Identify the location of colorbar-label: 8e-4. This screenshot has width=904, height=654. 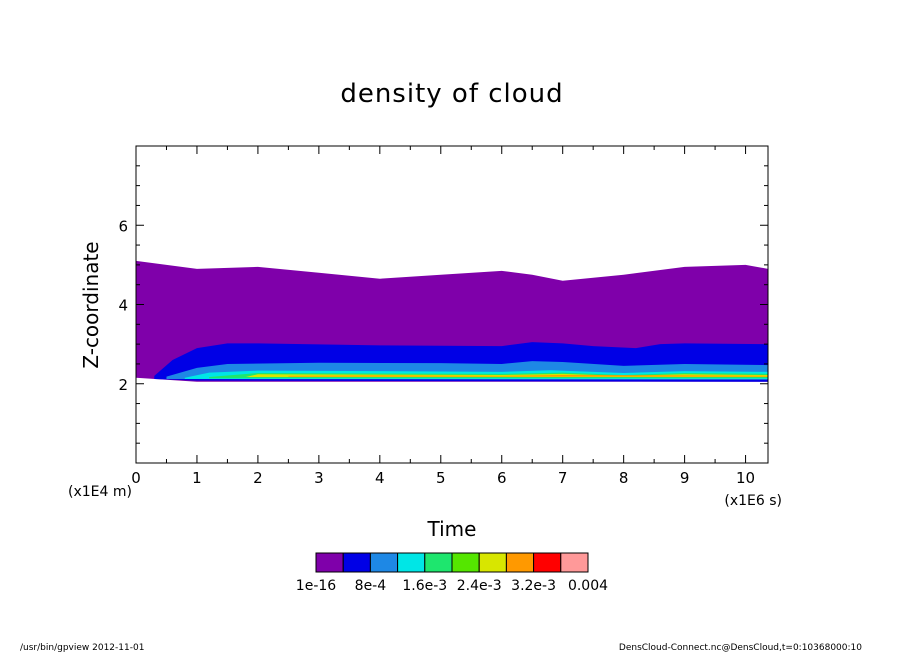
(371, 586).